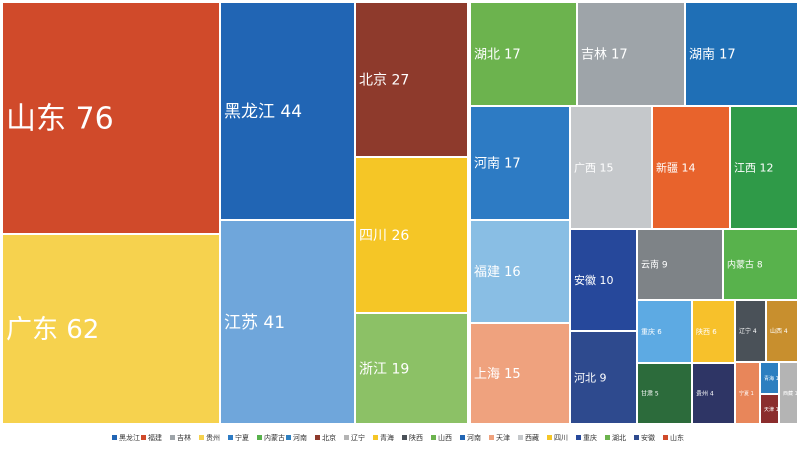  What do you see at coordinates (180, 437) in the screenshot?
I see `legend-entry: 吉林` at bounding box center [180, 437].